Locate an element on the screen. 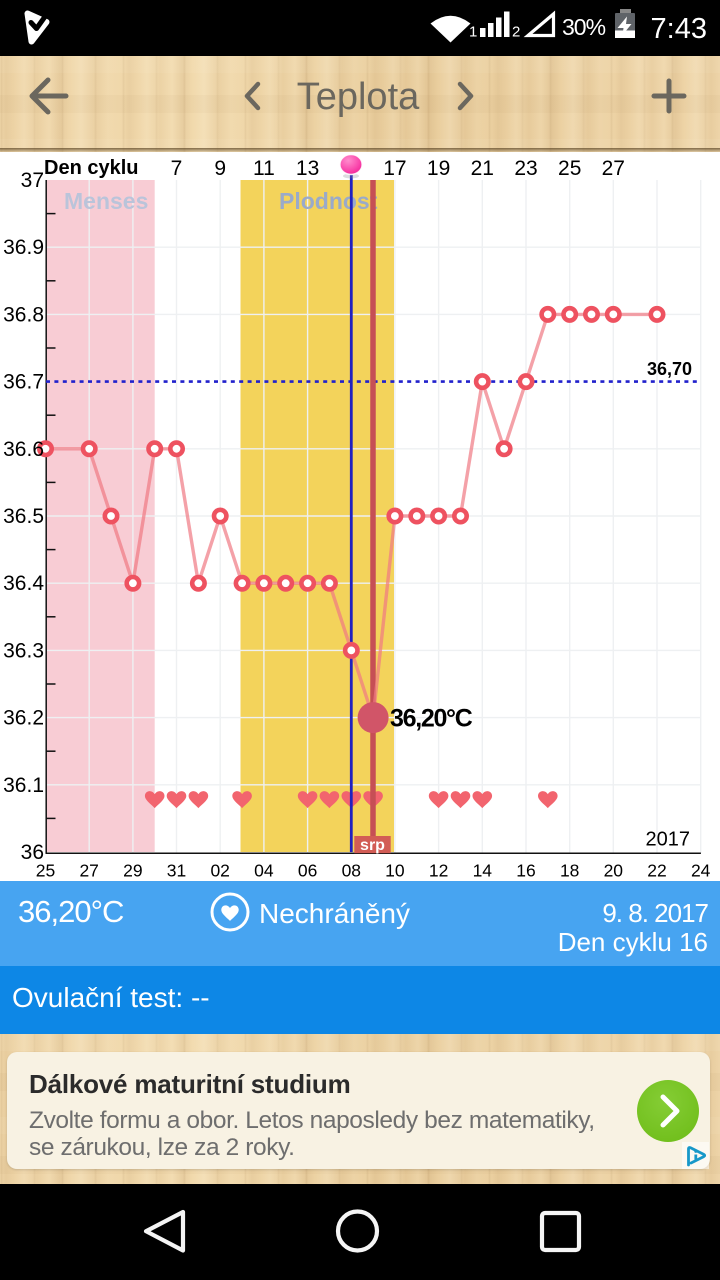 This screenshot has height=1280, width=720. svg-text: 36.7 is located at coordinates (23, 382).